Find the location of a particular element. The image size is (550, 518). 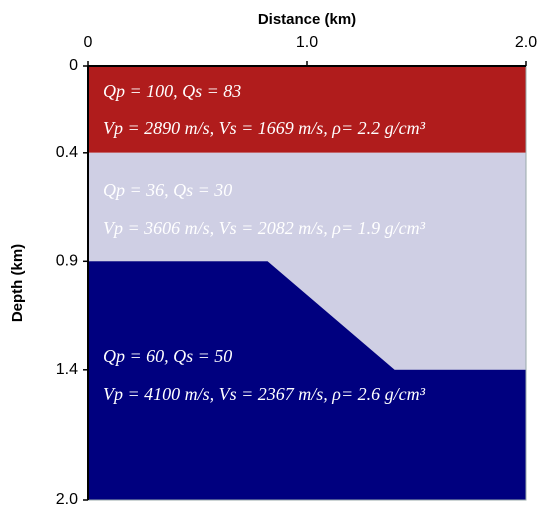

x-tick-label: 2.0 is located at coordinates (526, 42).